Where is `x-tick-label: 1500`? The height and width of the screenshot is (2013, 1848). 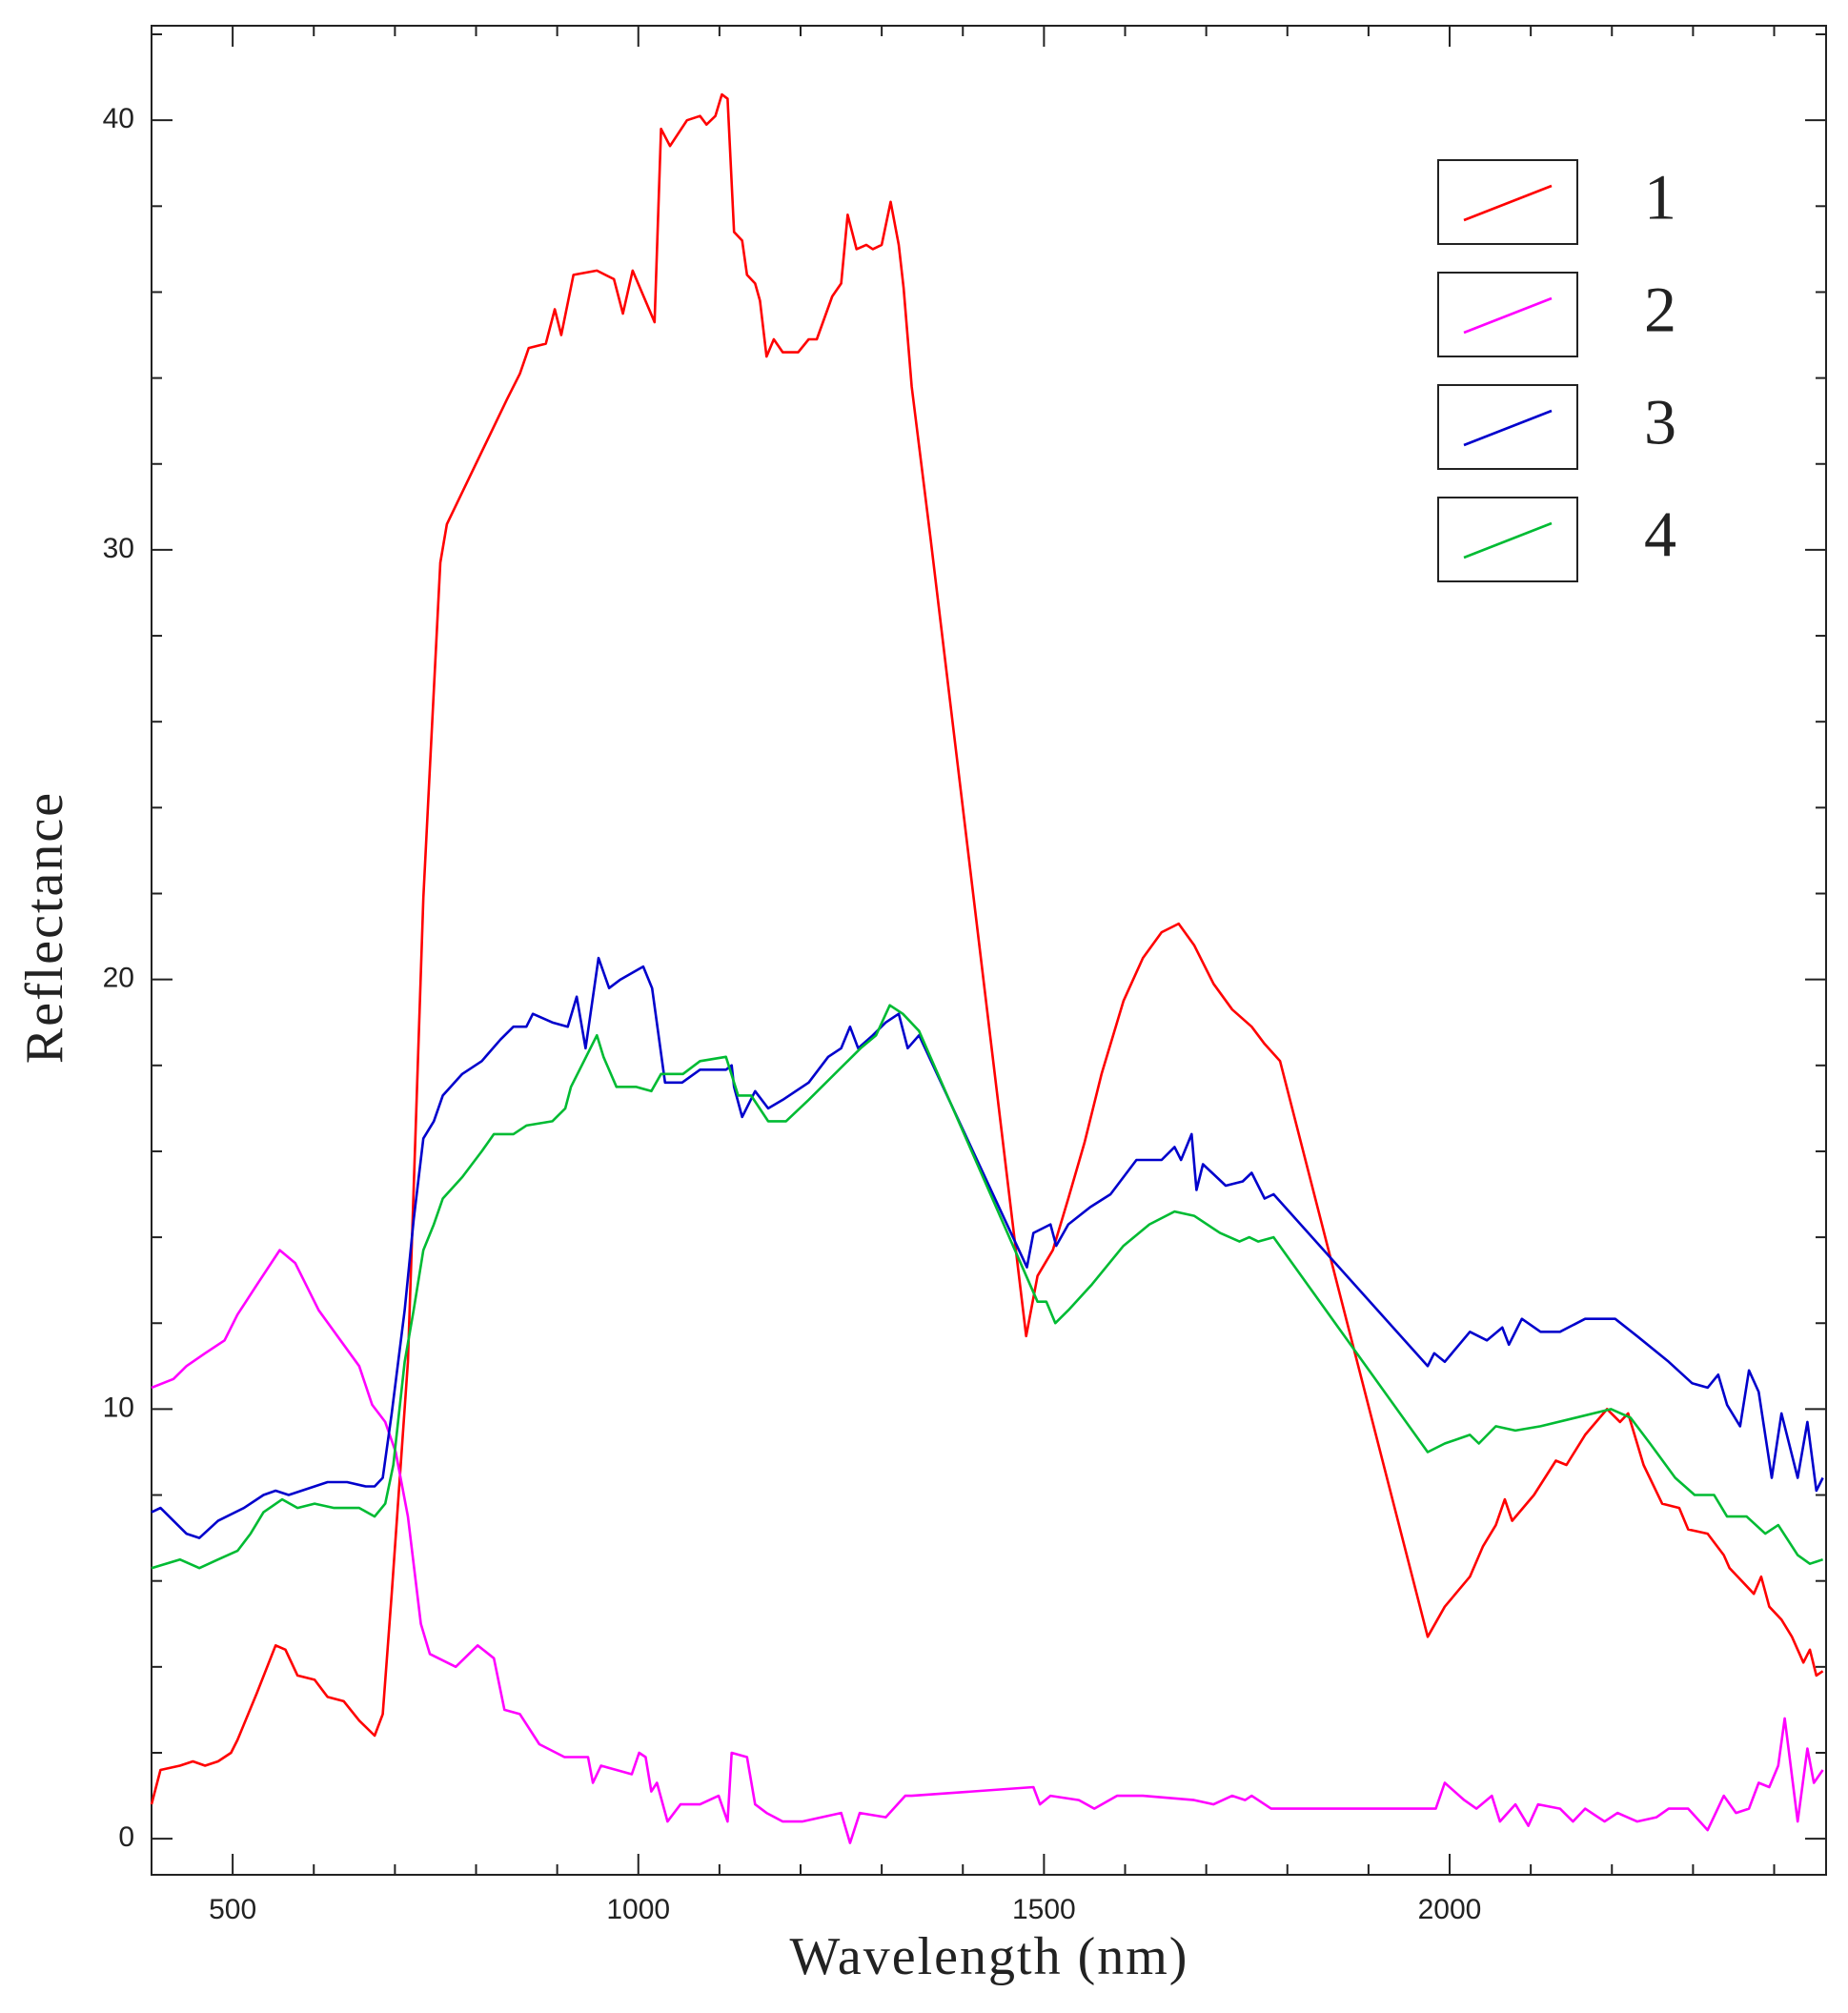
x-tick-label: 1500 is located at coordinates (1044, 1910).